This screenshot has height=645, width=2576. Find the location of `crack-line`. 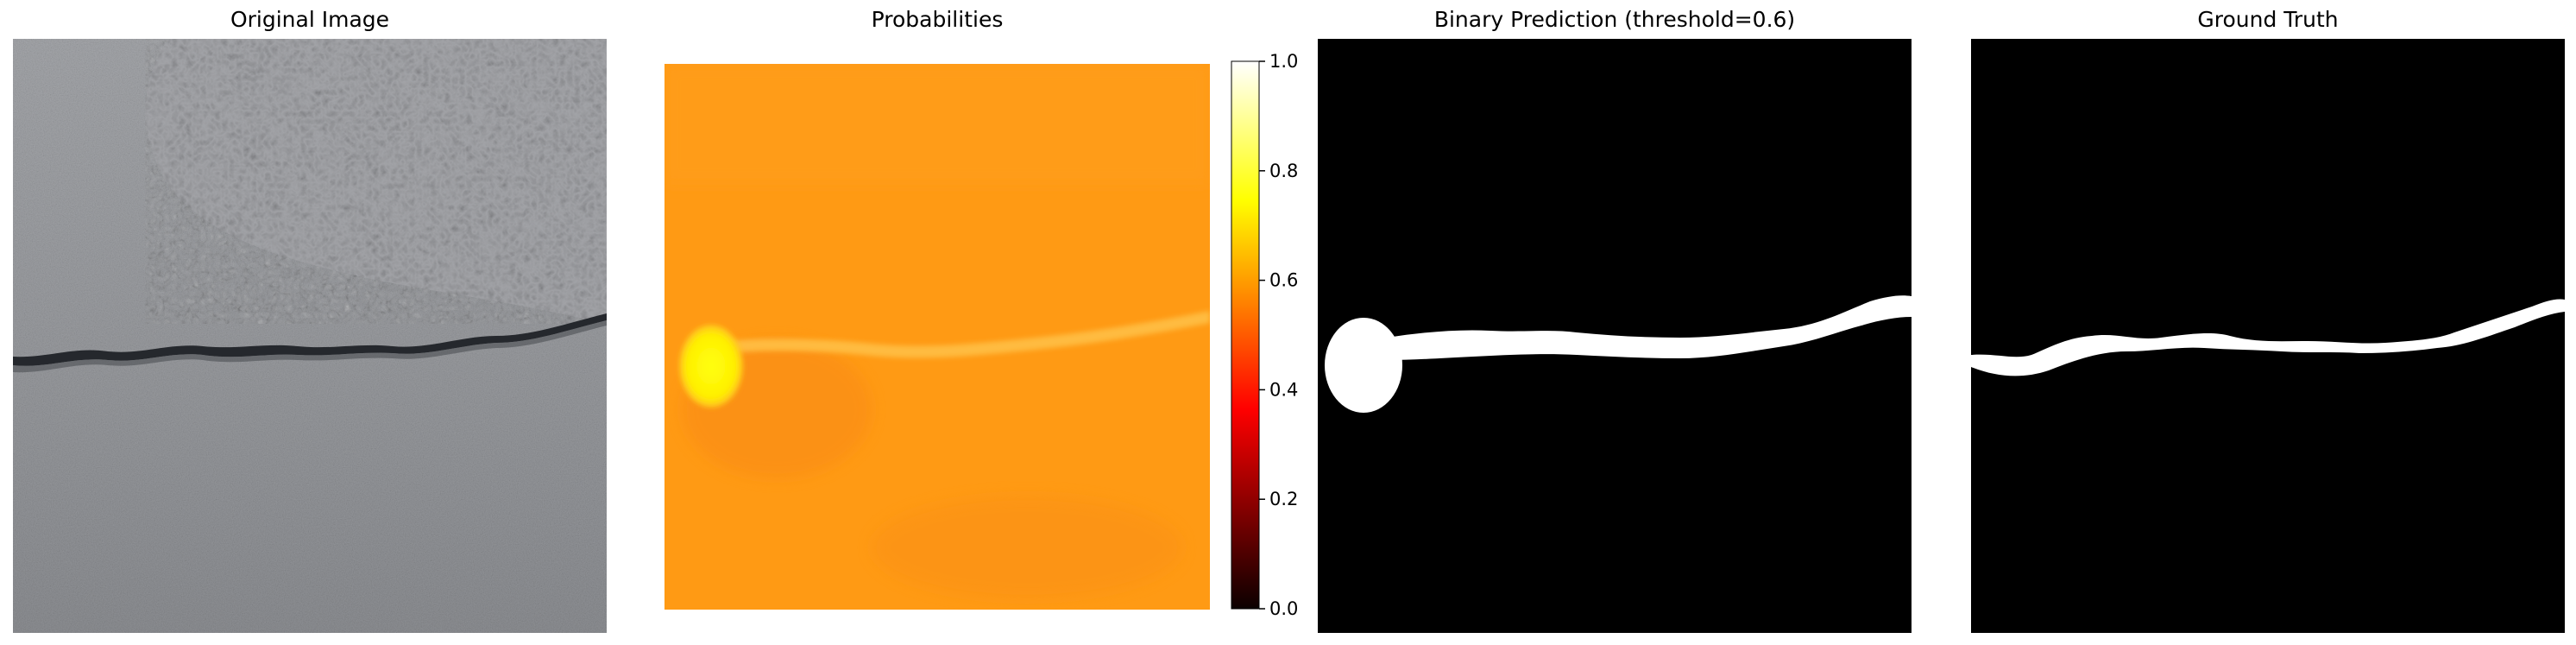

crack-line is located at coordinates (310, 339).